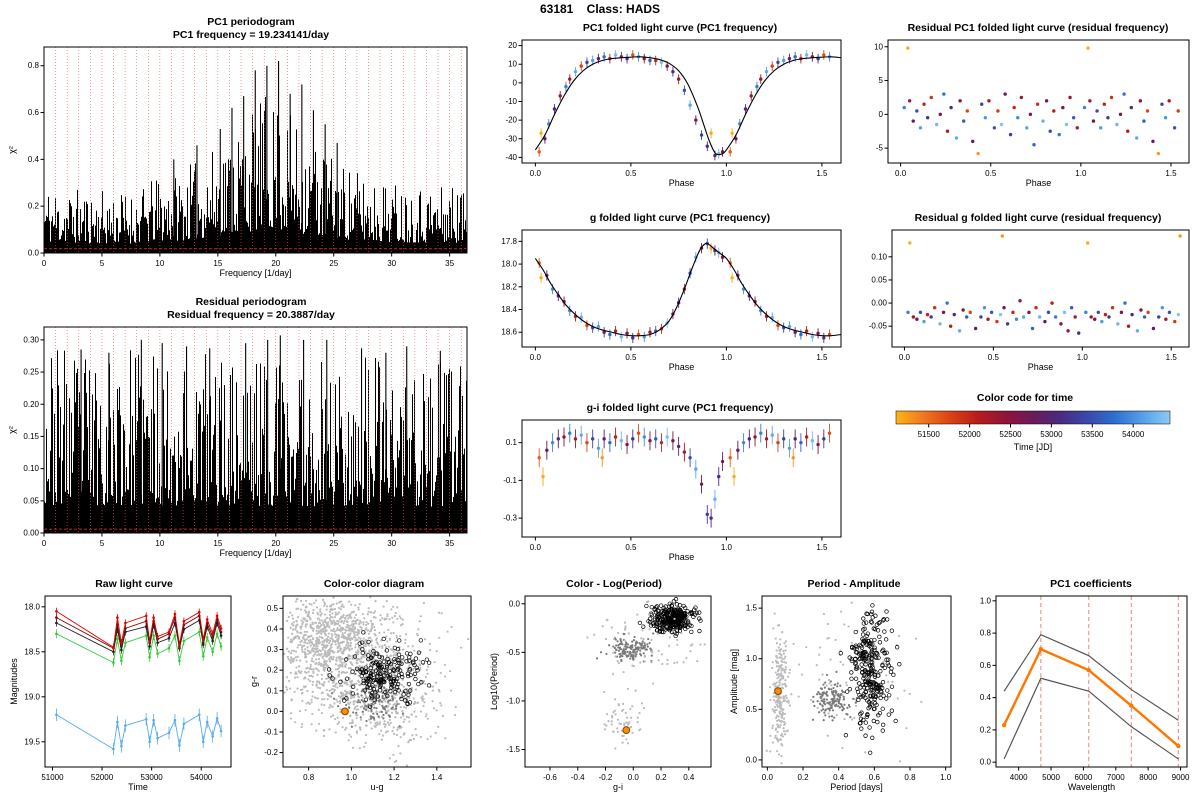 This screenshot has width=1200, height=800. Describe the element at coordinates (31, 404) in the screenshot. I see `svg-text: 0.20` at that location.